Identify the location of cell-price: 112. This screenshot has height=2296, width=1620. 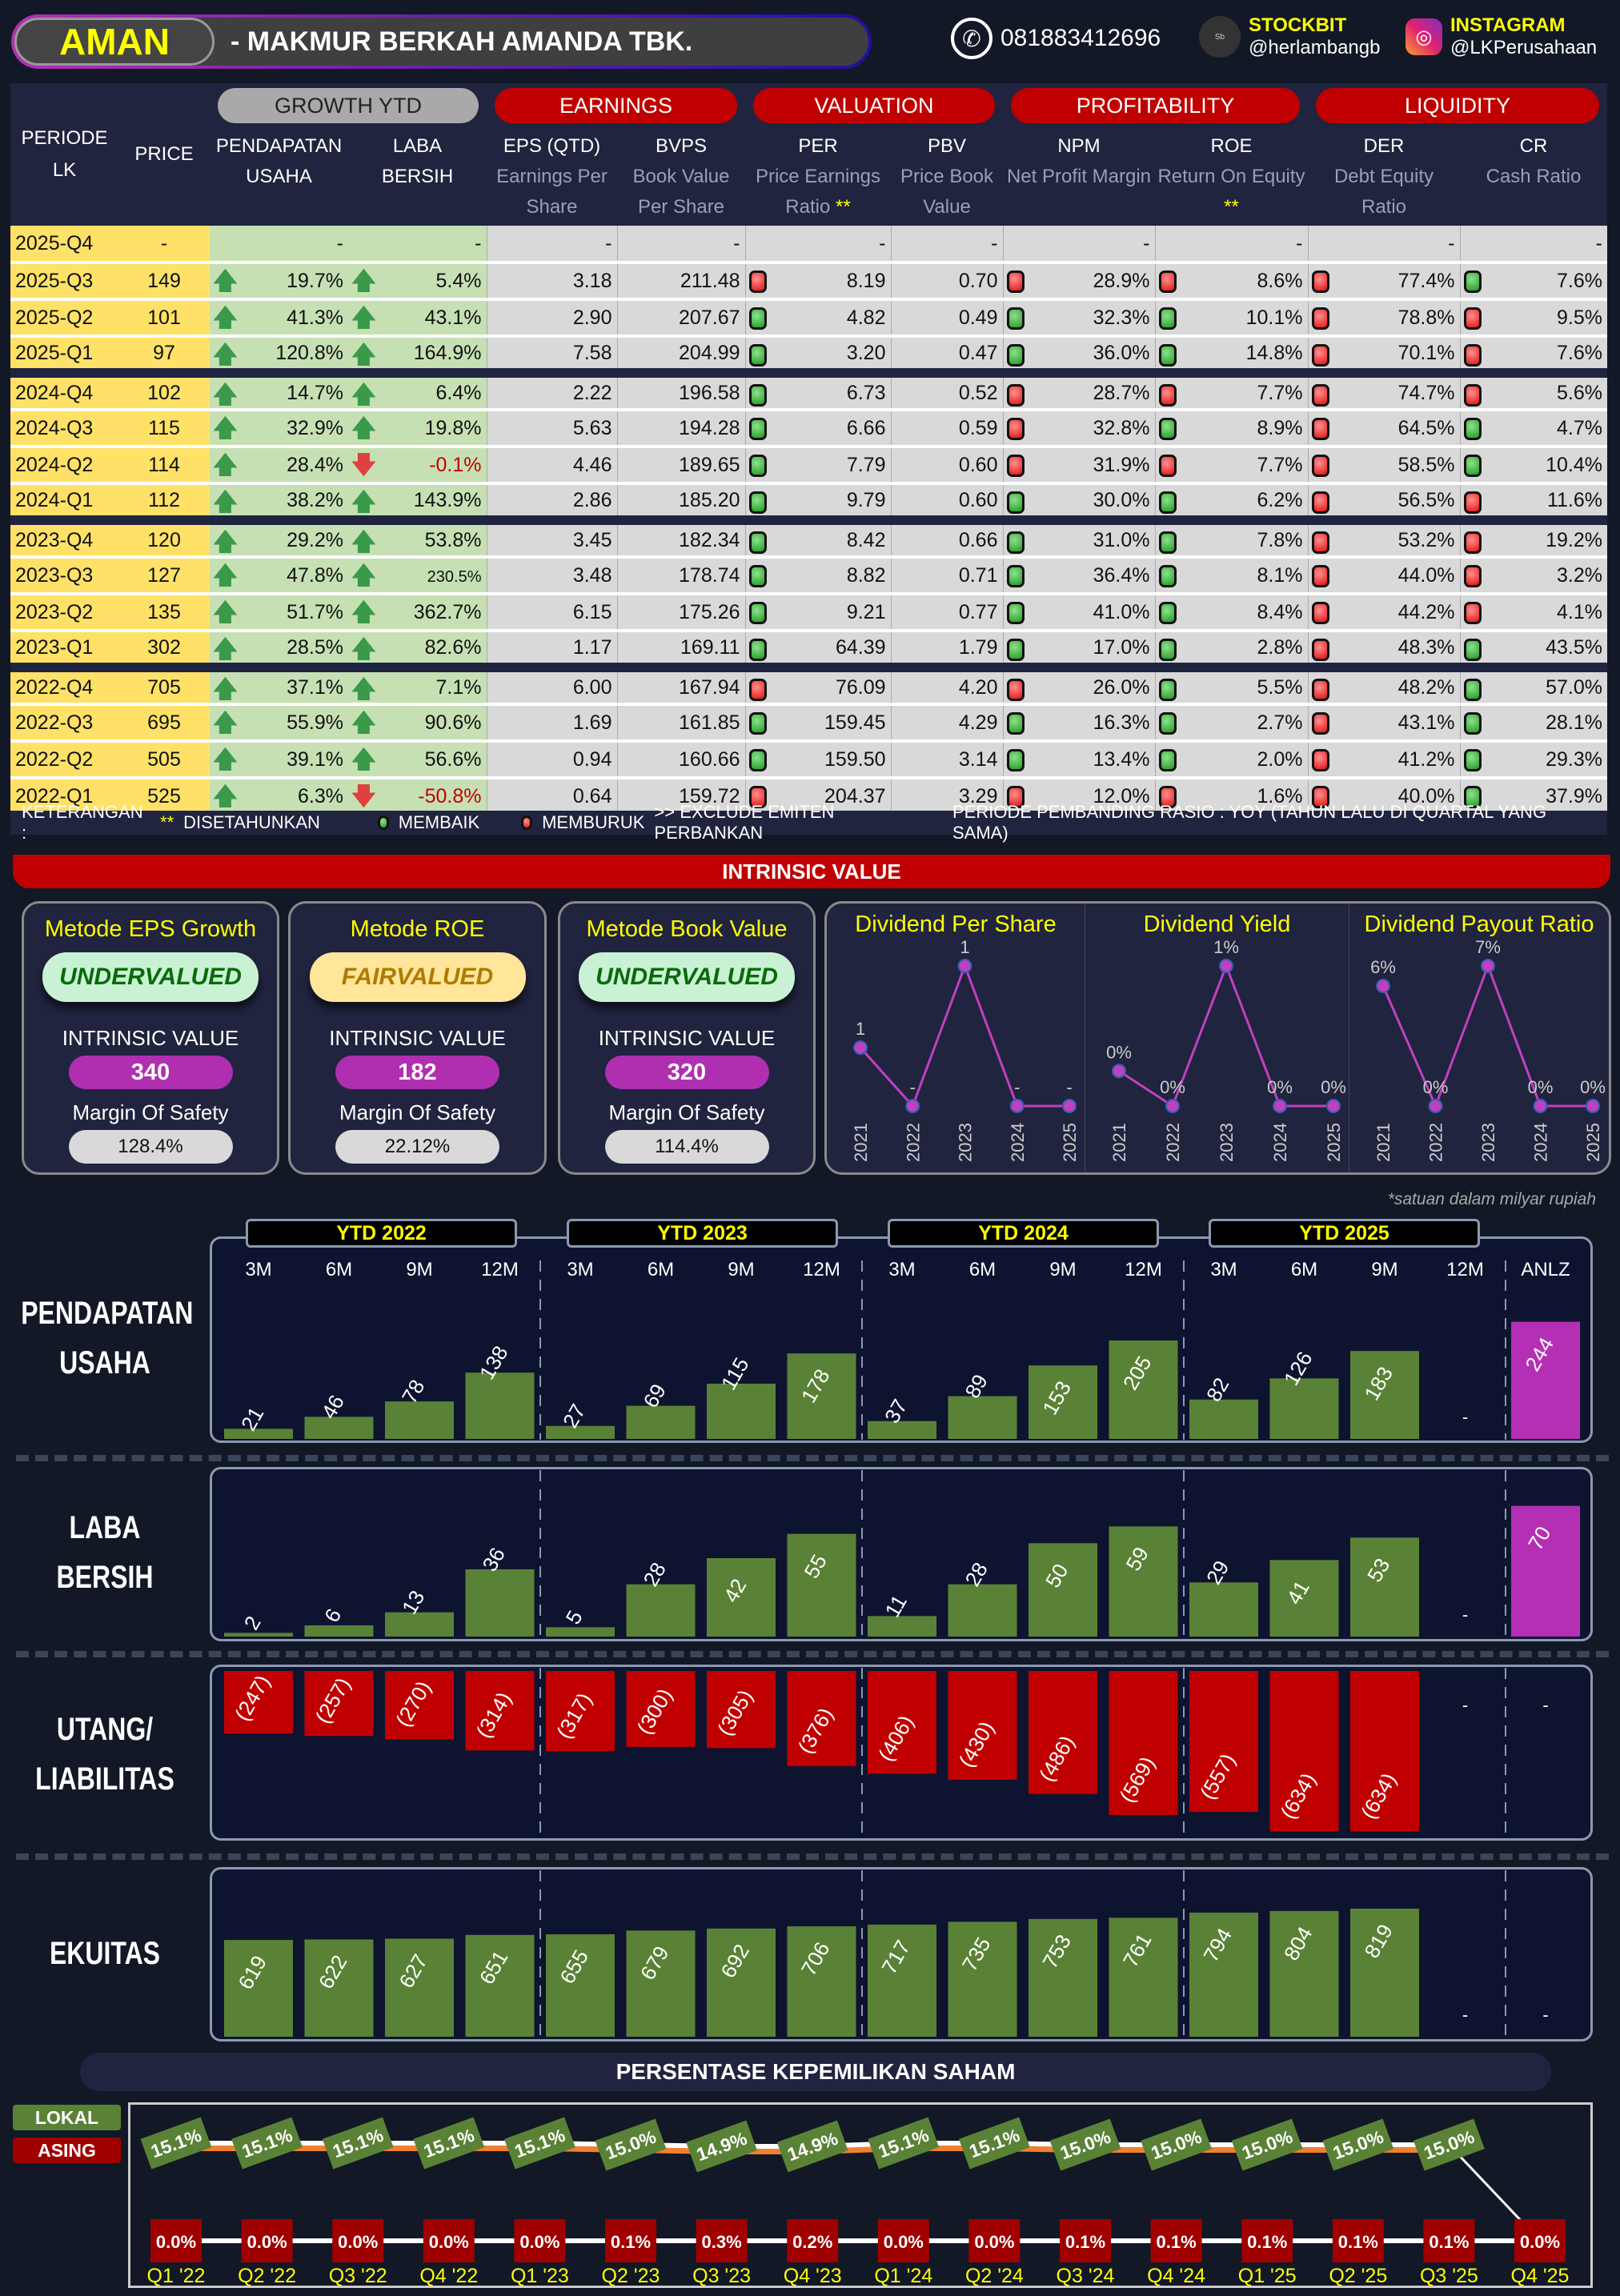
(164, 504).